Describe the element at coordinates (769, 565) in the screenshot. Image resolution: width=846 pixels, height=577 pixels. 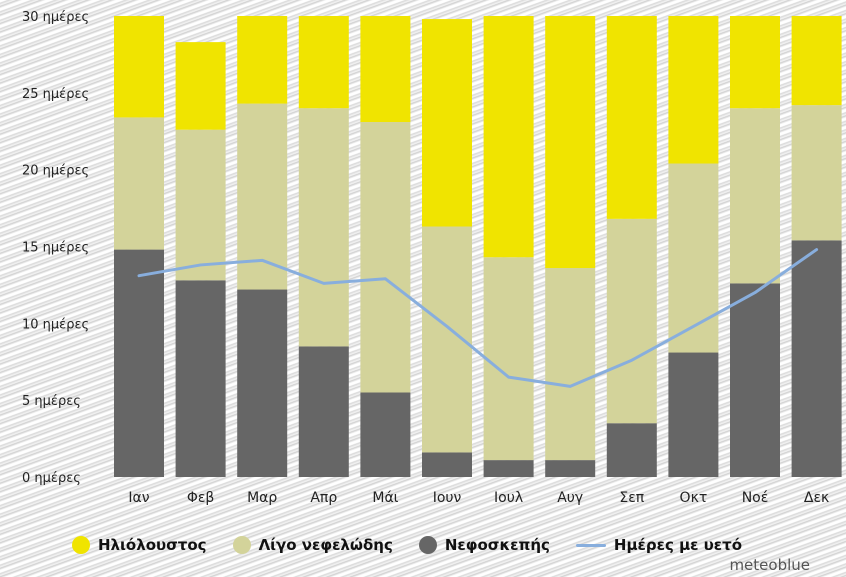
I see `meteoblue-watermark: meteoblue` at that location.